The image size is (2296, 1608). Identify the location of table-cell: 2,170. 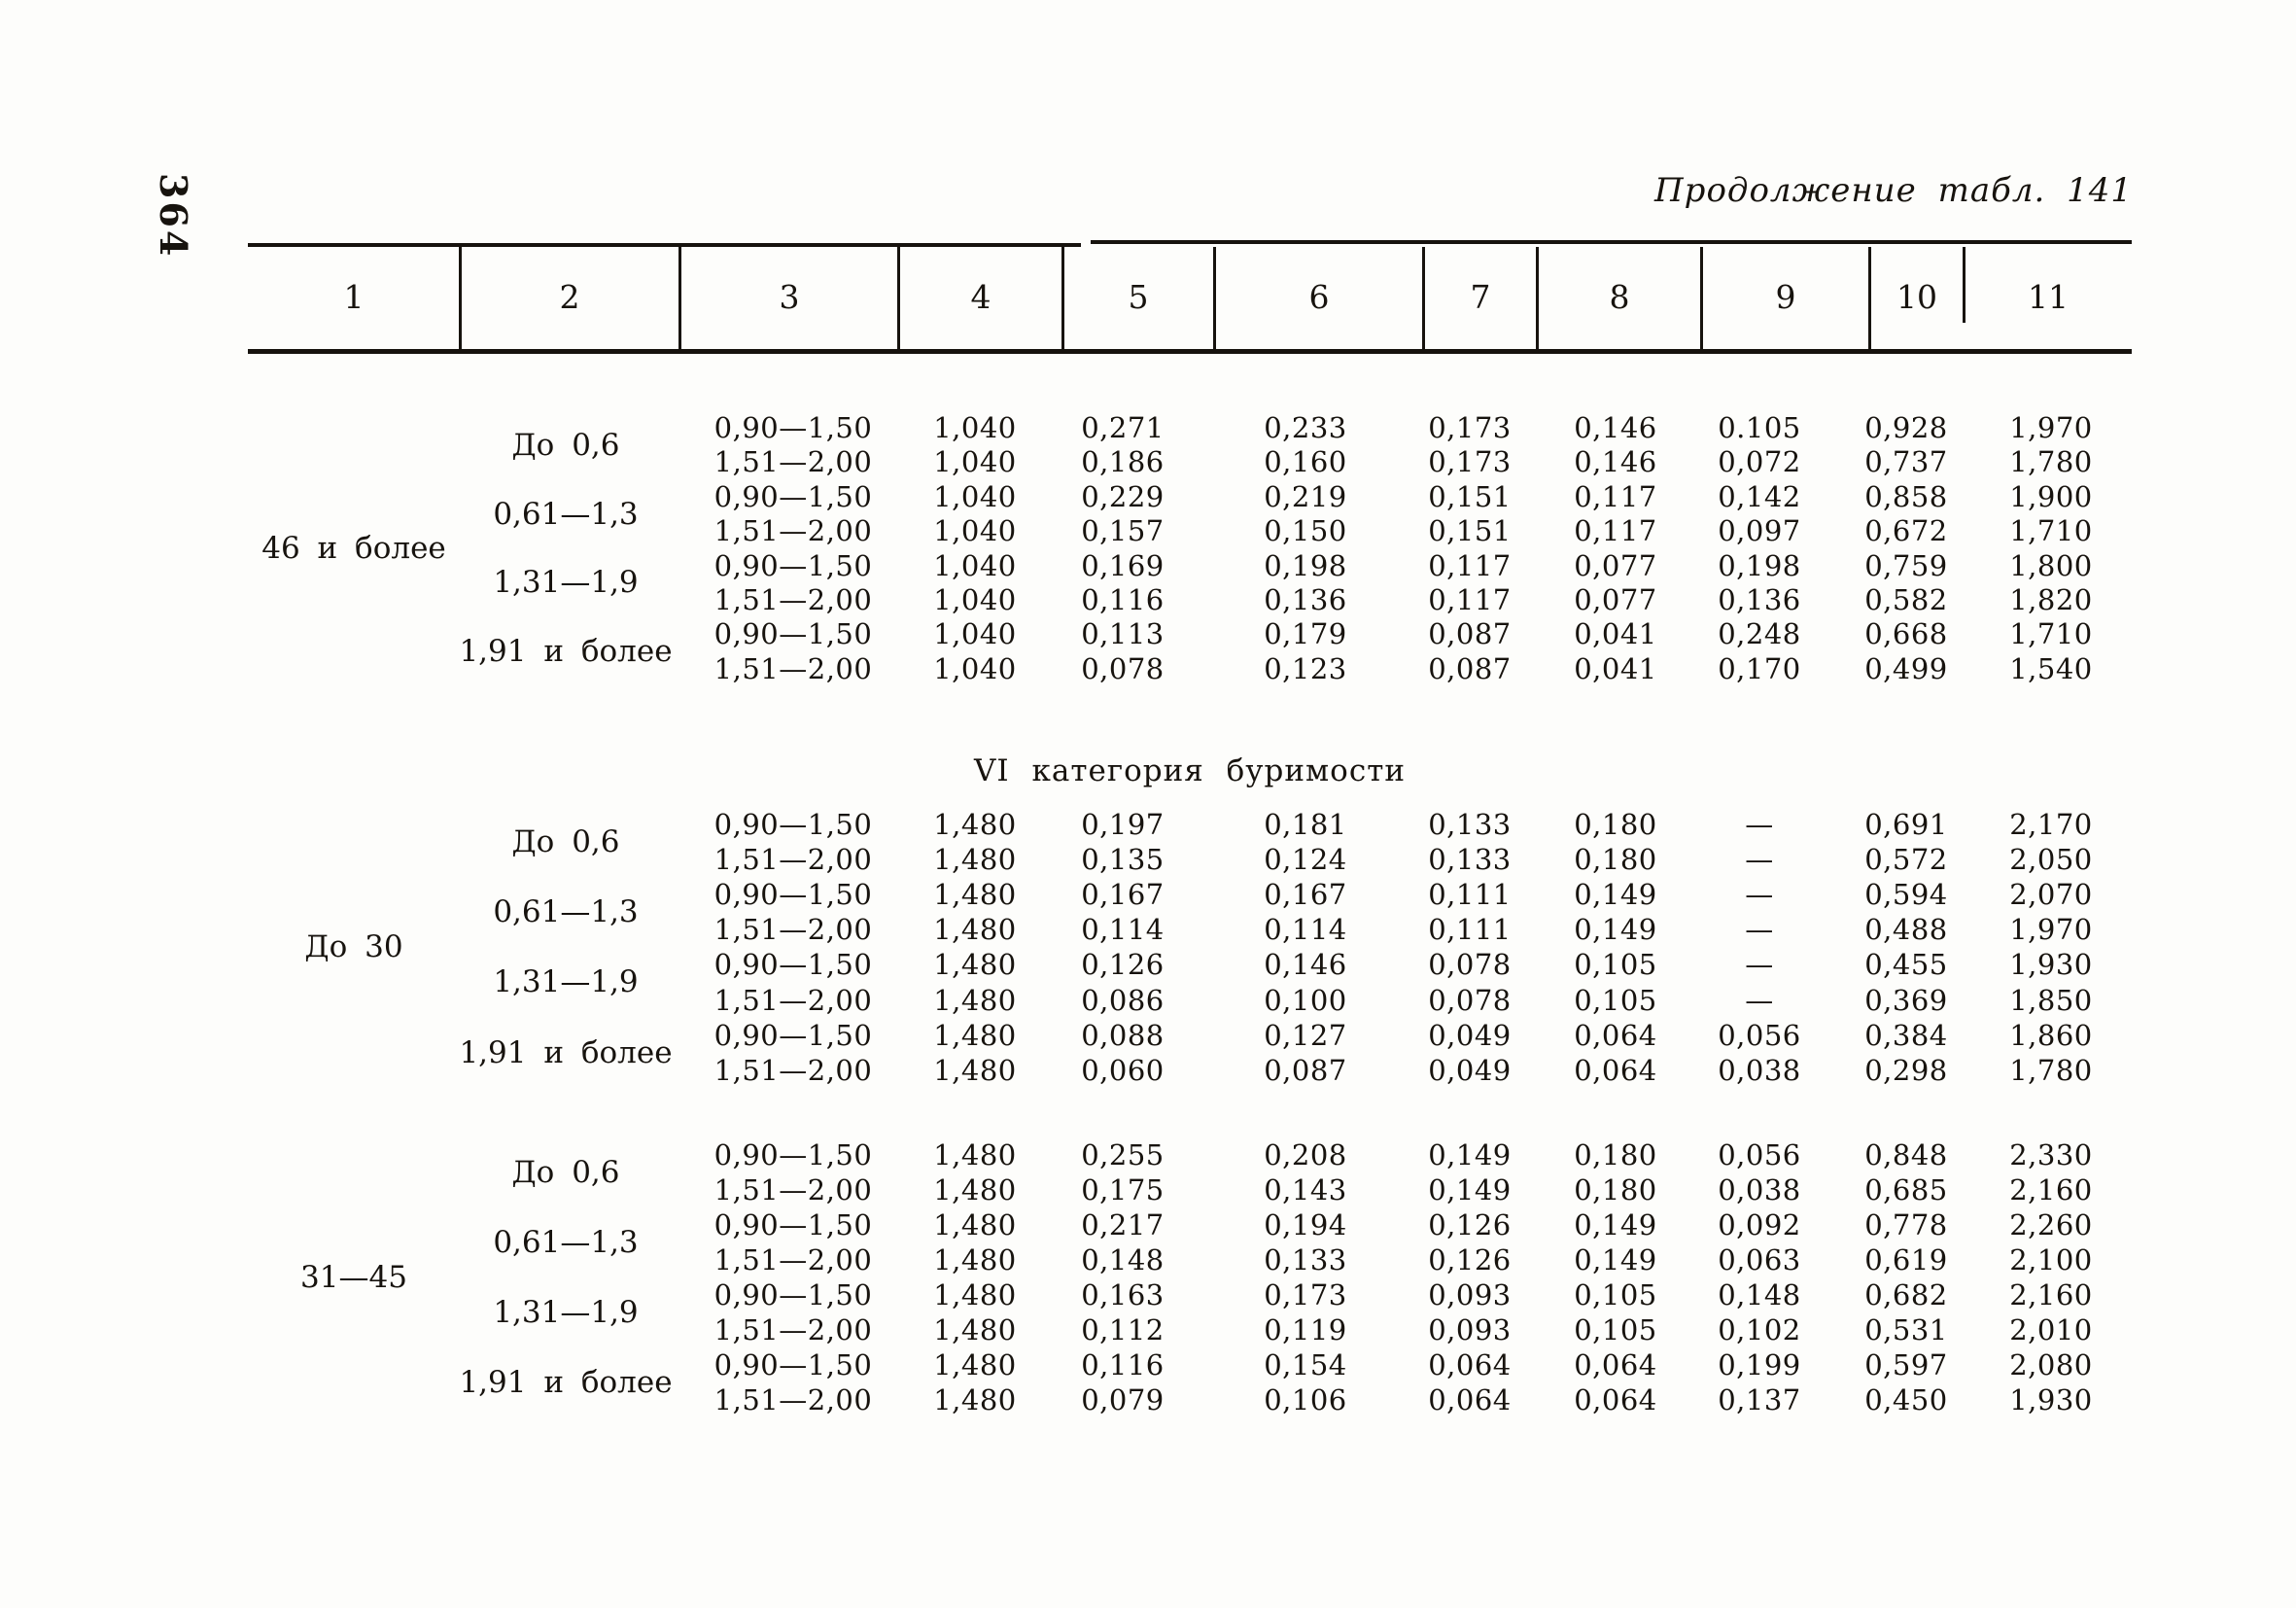
(2051, 824).